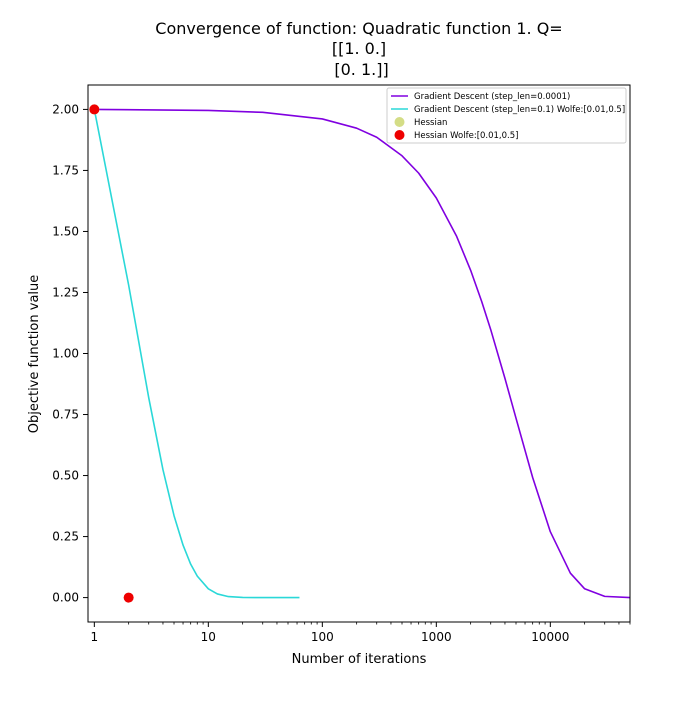 This screenshot has height=705, width=700. What do you see at coordinates (65, 109) in the screenshot?
I see `y-tick-label: 2.00` at bounding box center [65, 109].